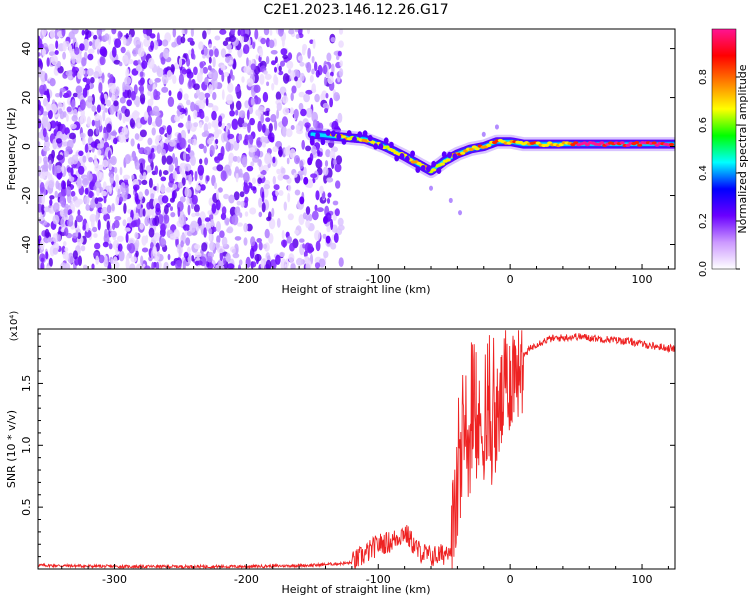 The image size is (750, 604). Describe the element at coordinates (642, 579) in the screenshot. I see `x-tick-label: 100` at that location.